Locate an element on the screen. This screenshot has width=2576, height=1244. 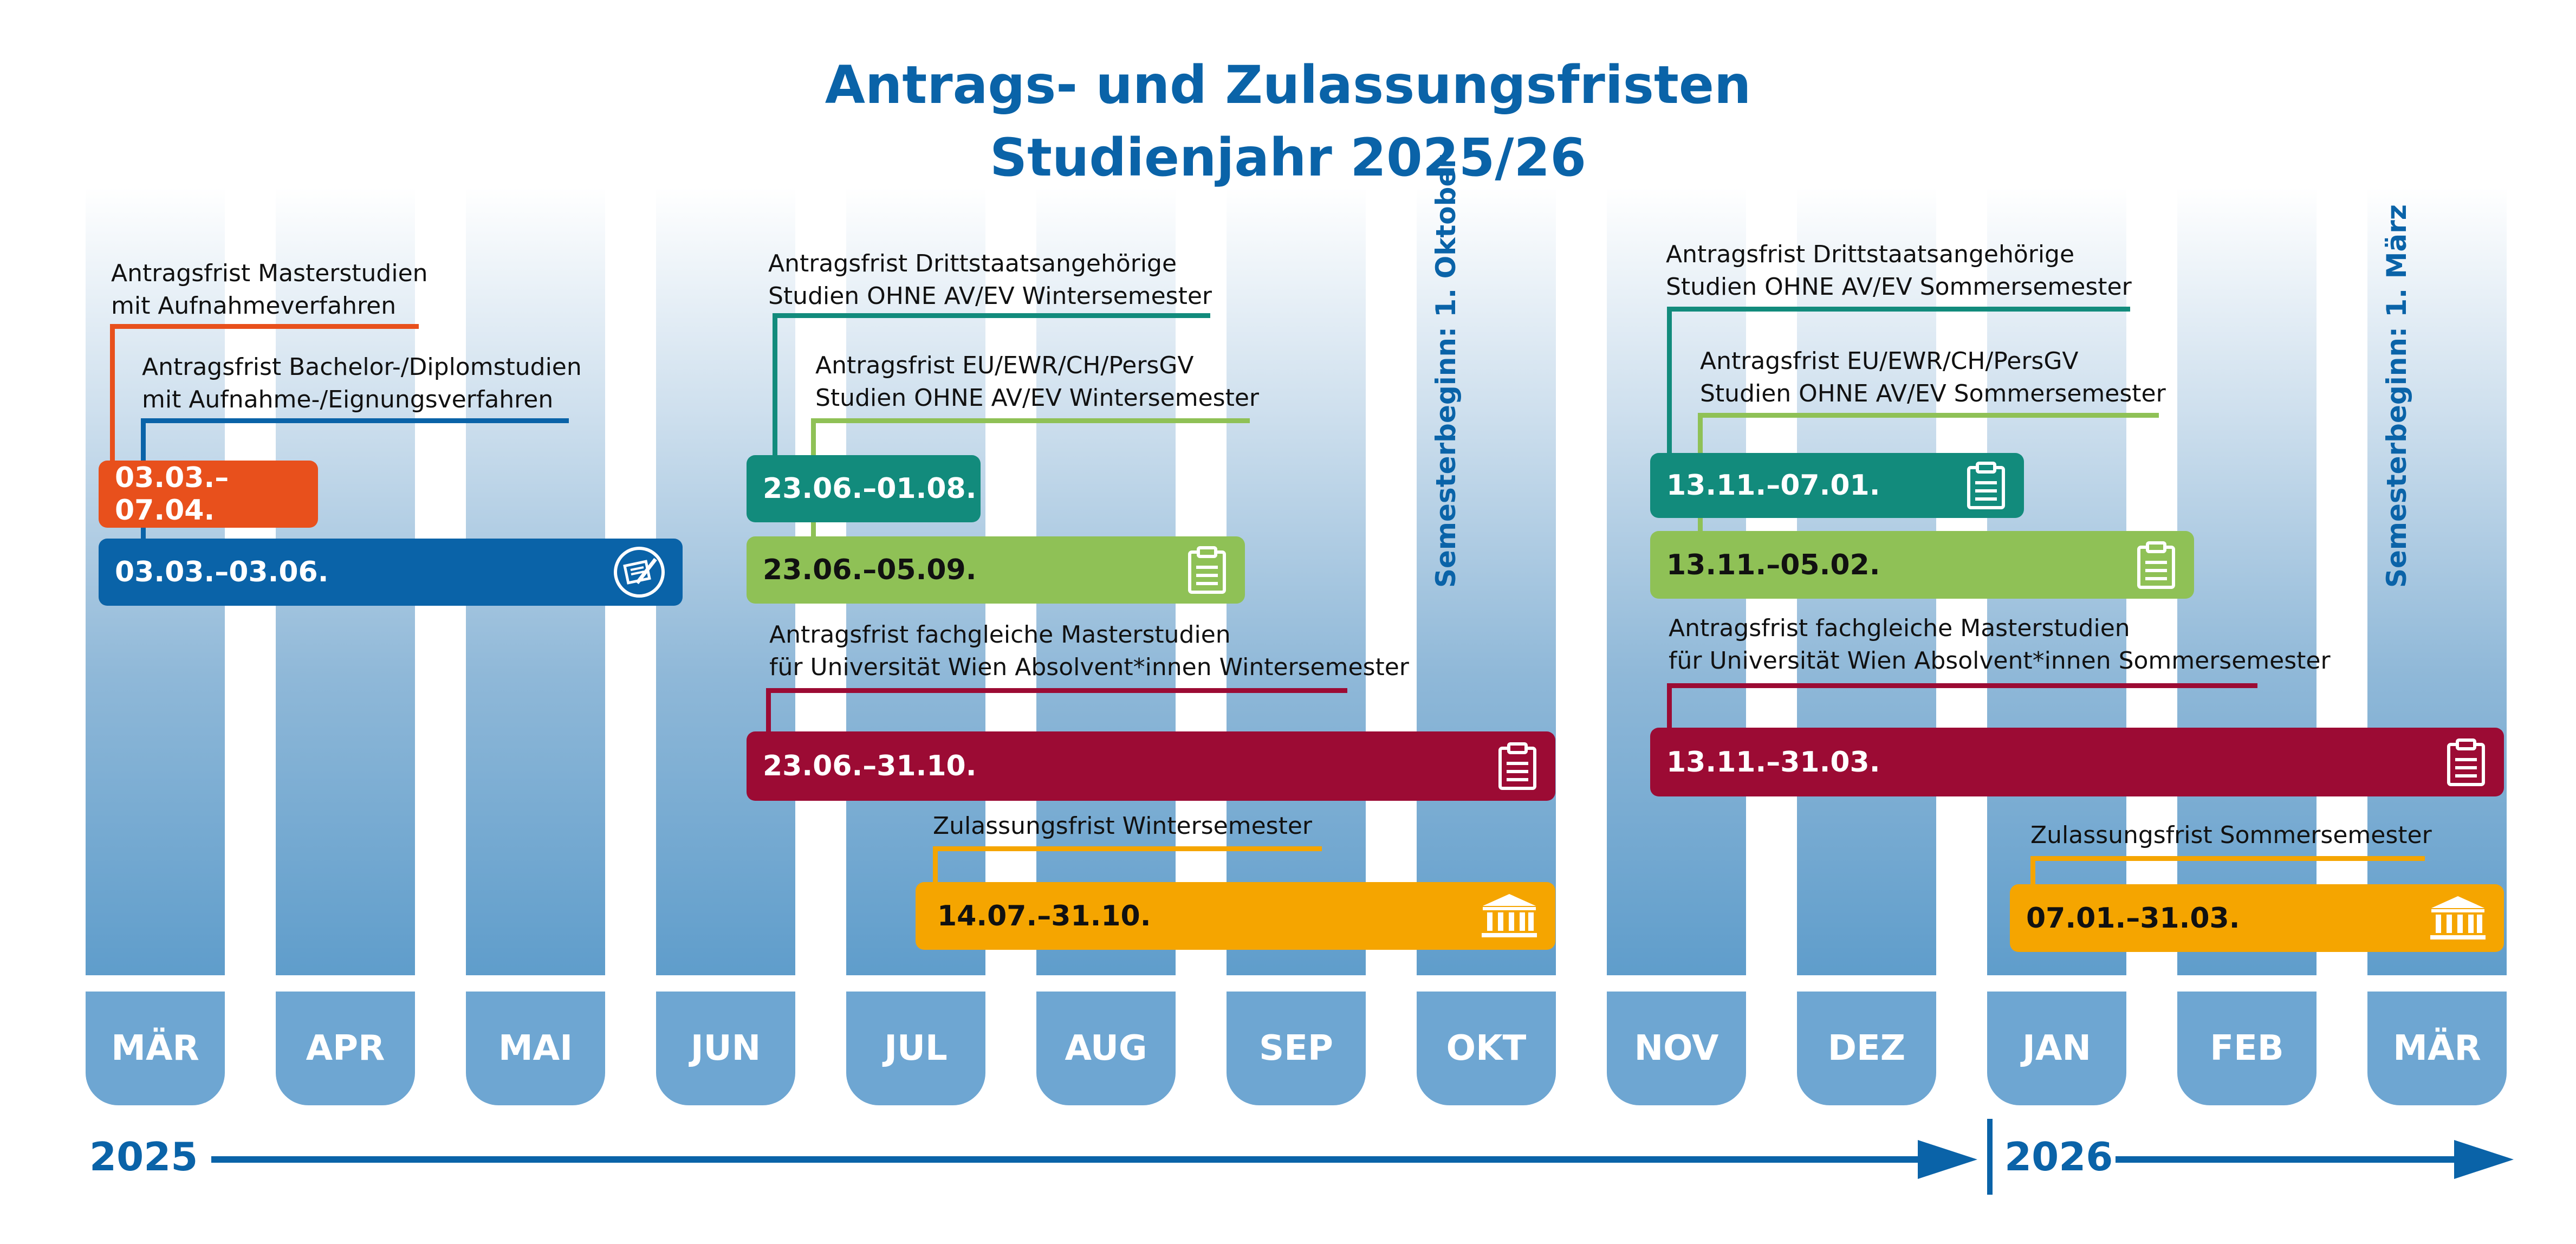
bar-dritt-ws: 23.06.–01.08. is located at coordinates (864, 488).